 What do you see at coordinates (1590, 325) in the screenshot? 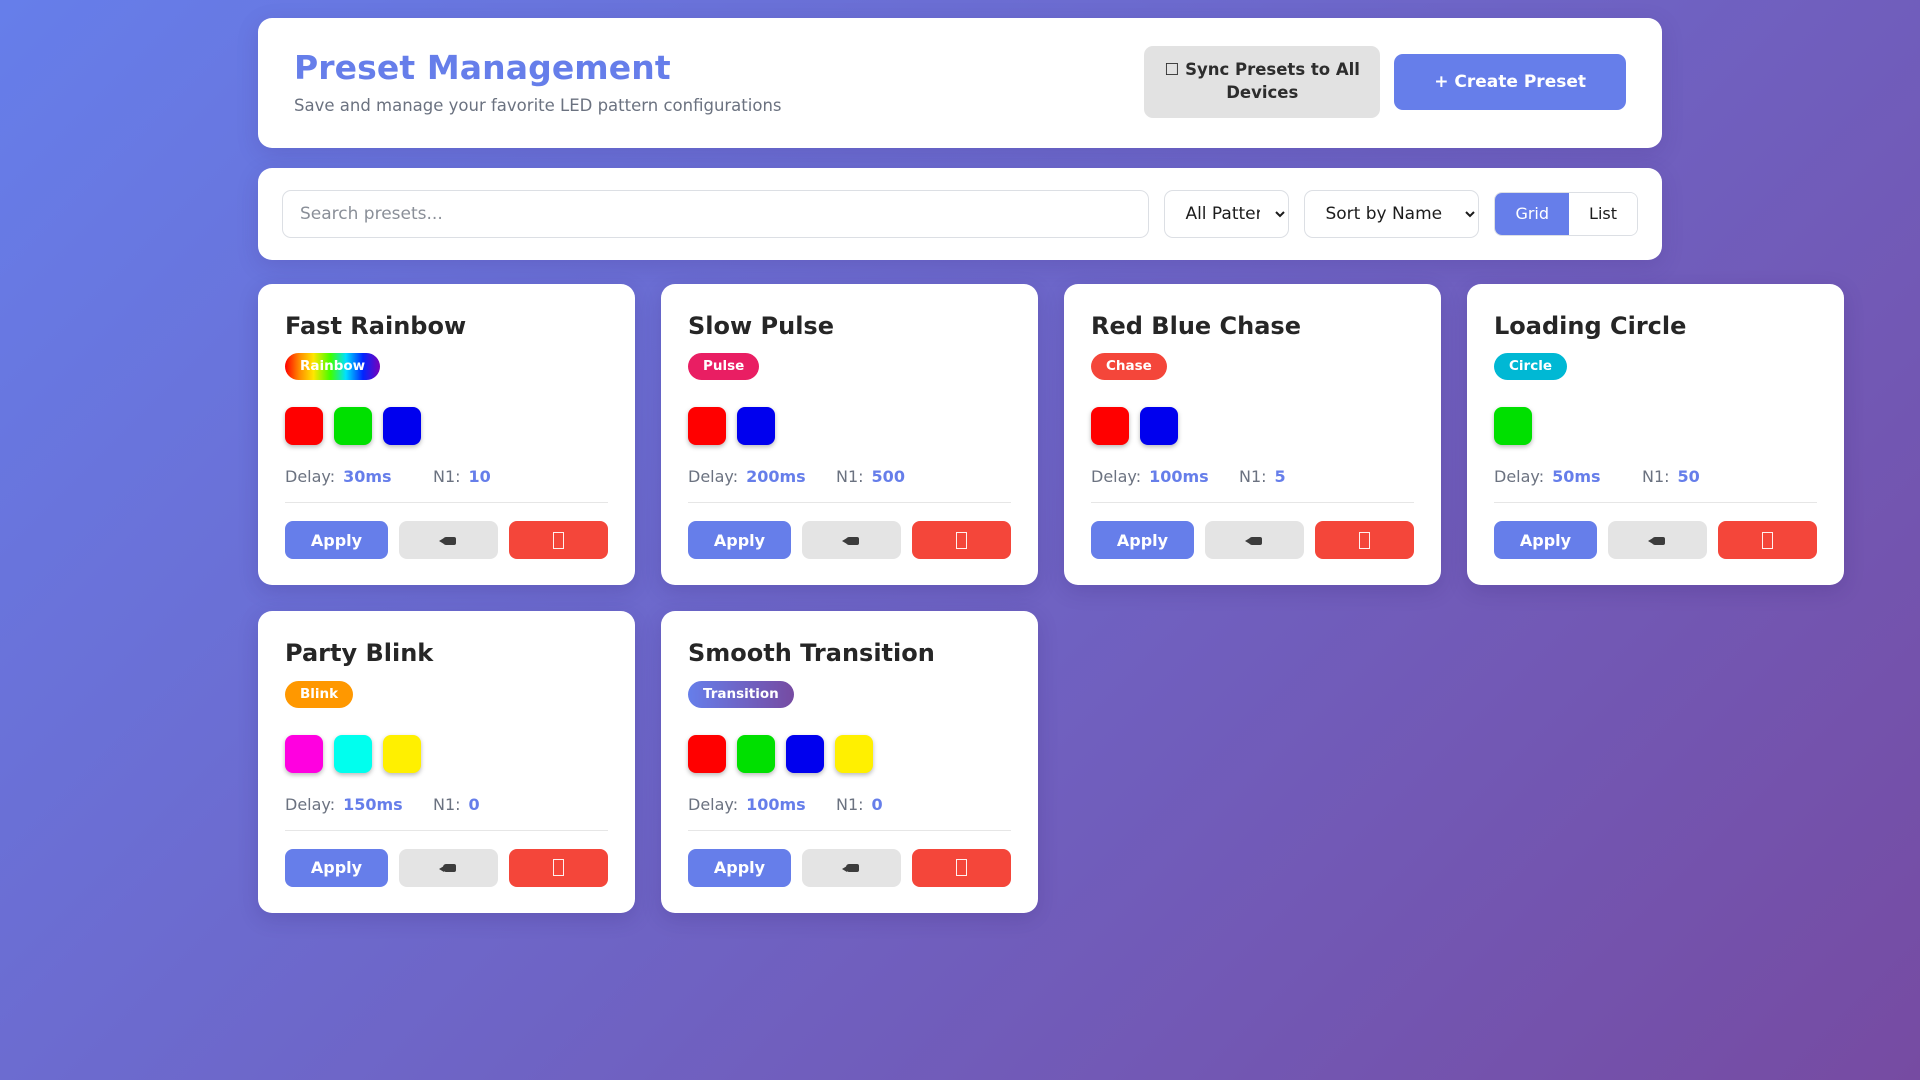
I see `preset-name: Loading Circle` at bounding box center [1590, 325].